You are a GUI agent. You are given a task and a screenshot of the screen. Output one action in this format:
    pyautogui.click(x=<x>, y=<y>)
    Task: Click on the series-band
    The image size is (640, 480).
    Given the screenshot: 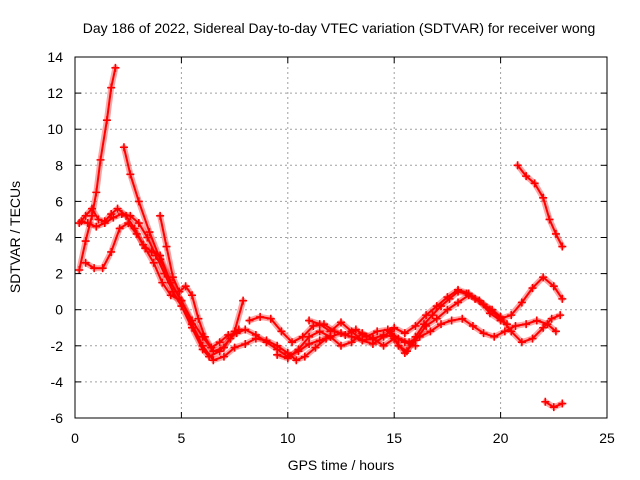 What is the action you would take?
    pyautogui.click(x=160, y=285)
    